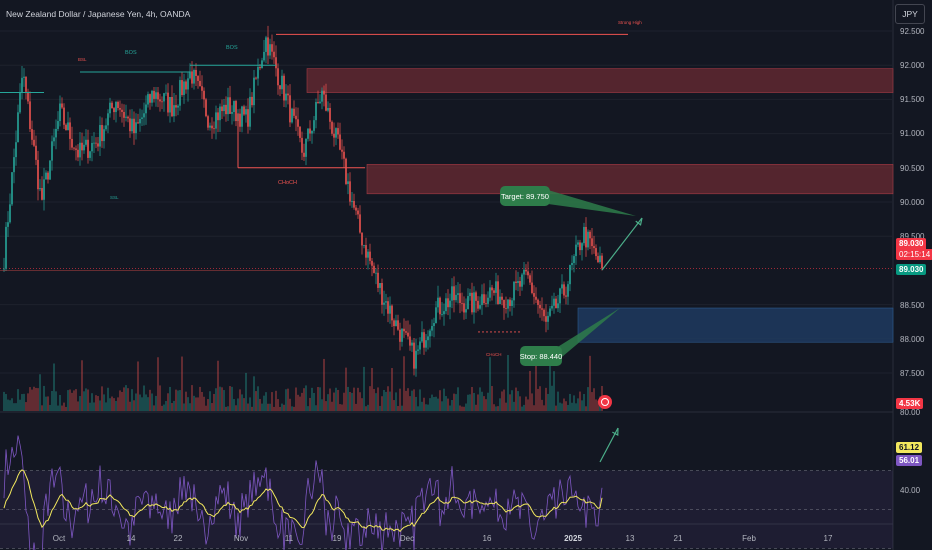 The height and width of the screenshot is (550, 932). I want to click on price-tick: 90.500, so click(912, 168).